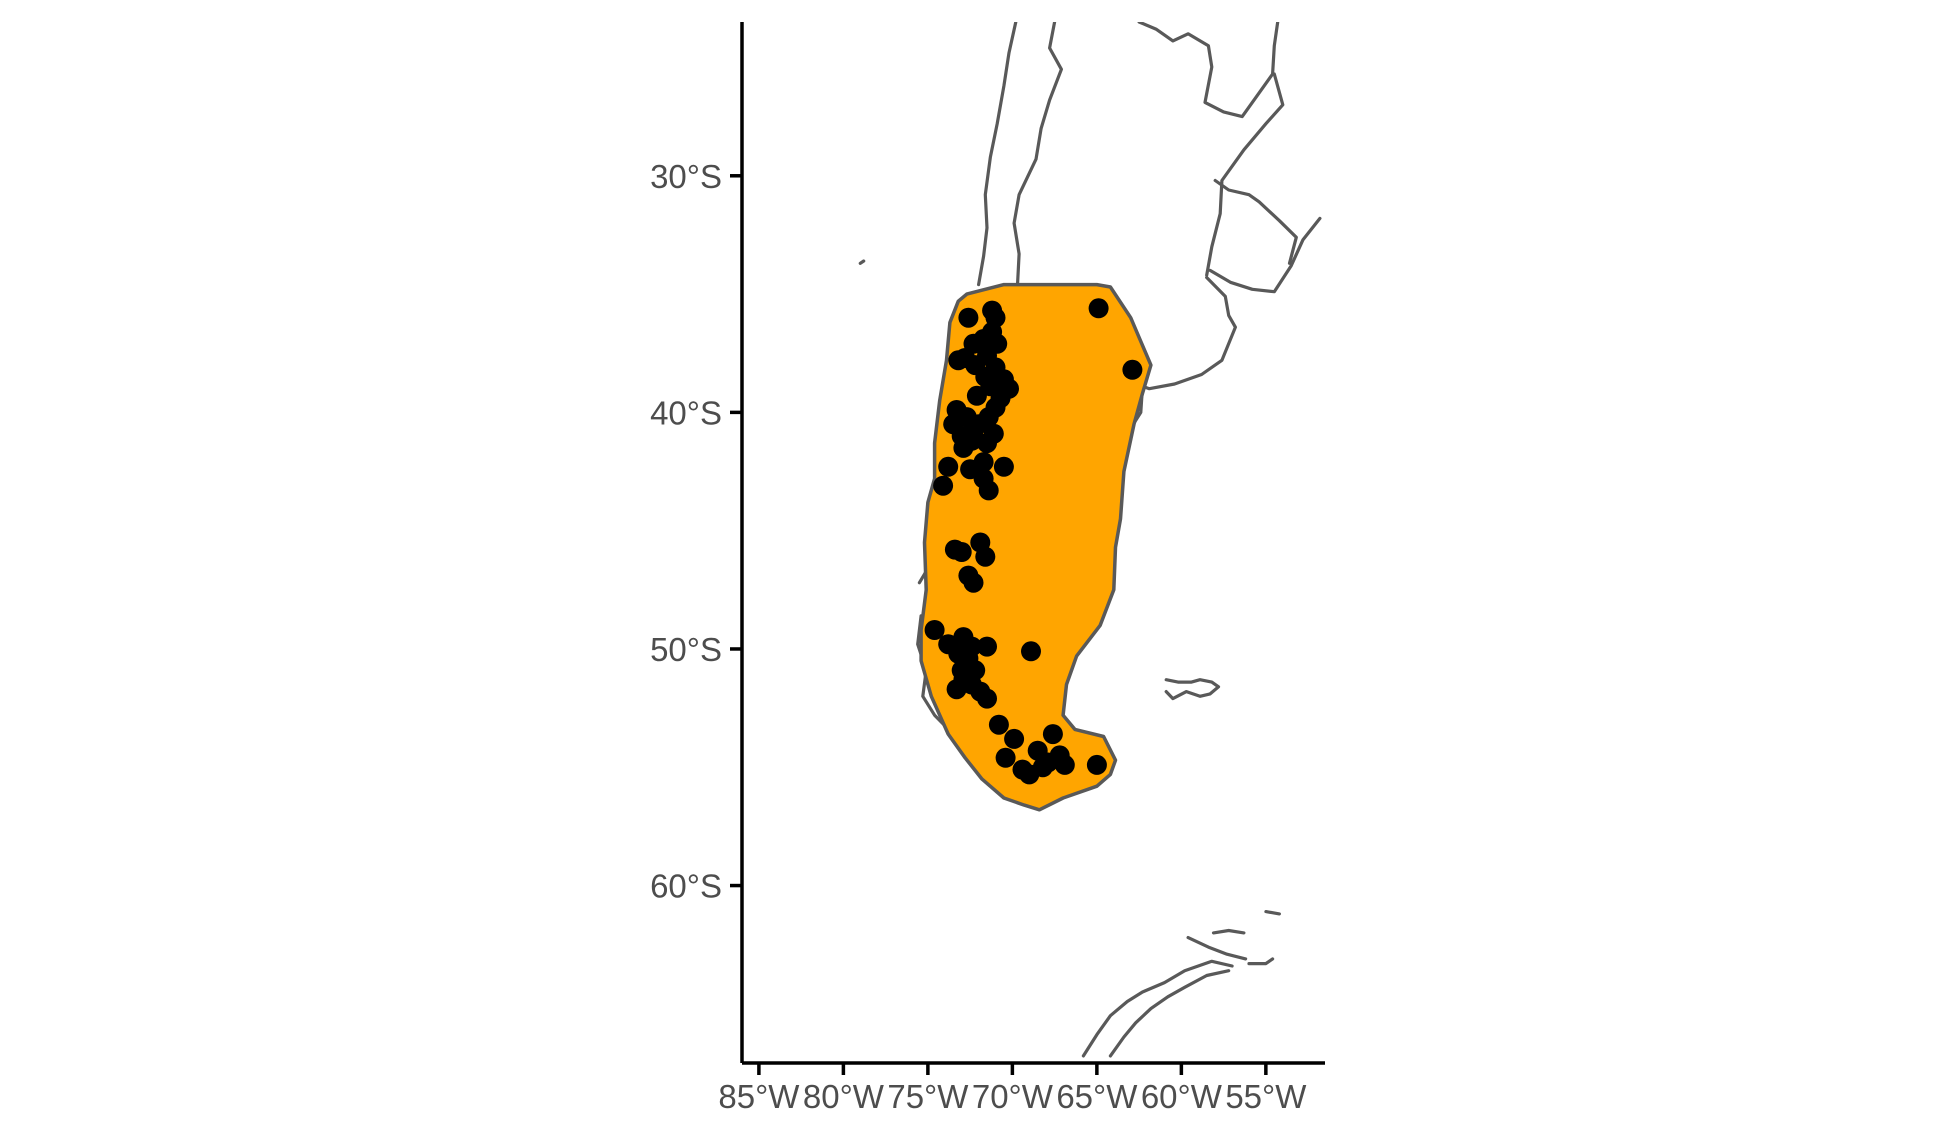 This screenshot has width=1946, height=1134. What do you see at coordinates (759, 1096) in the screenshot?
I see `x-tick-label-0: 85°W` at bounding box center [759, 1096].